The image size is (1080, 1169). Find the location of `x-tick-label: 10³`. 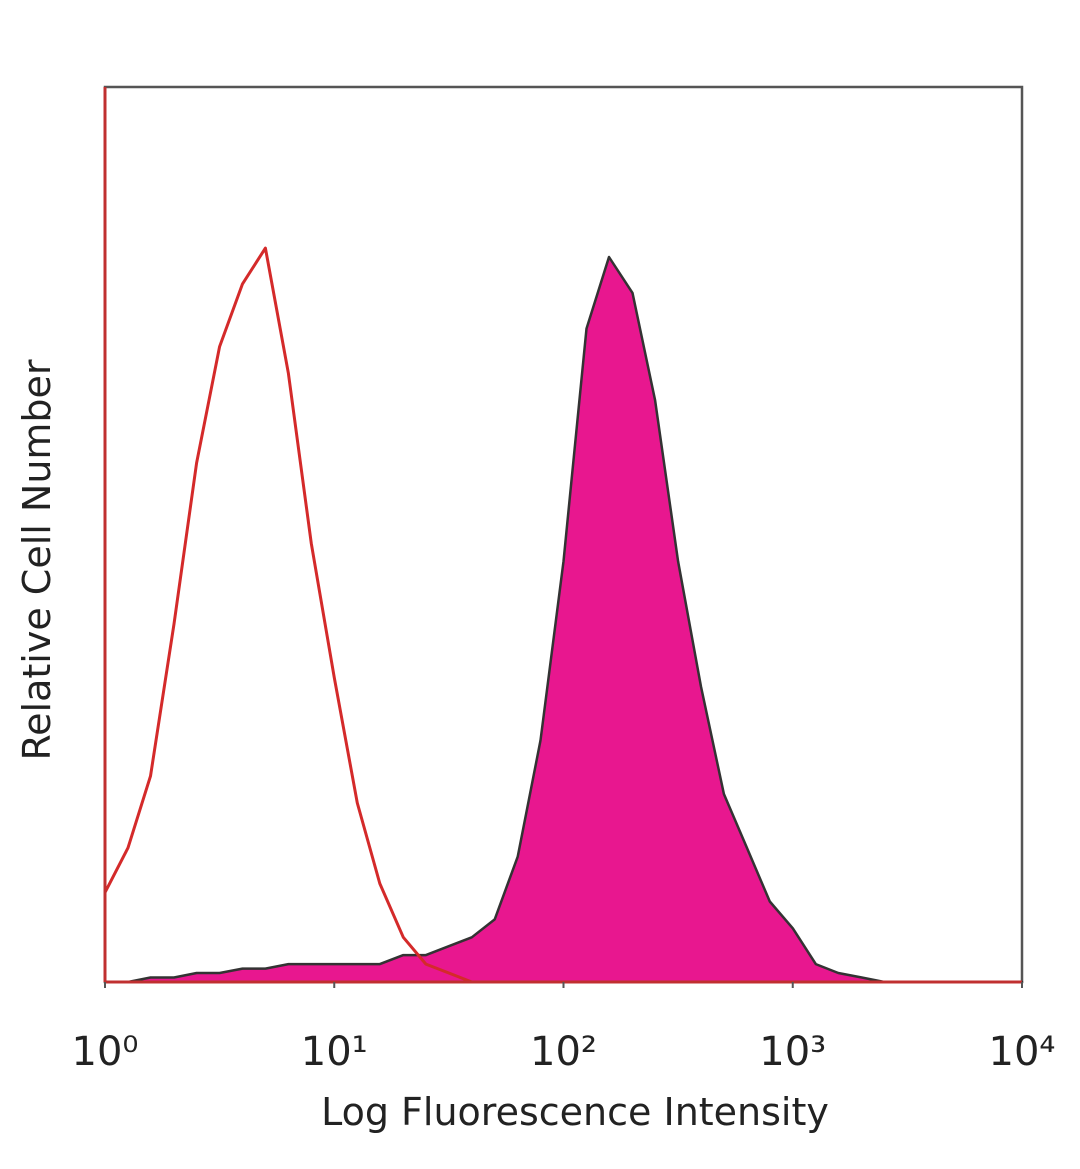

x-tick-label: 10³ is located at coordinates (792, 1052).